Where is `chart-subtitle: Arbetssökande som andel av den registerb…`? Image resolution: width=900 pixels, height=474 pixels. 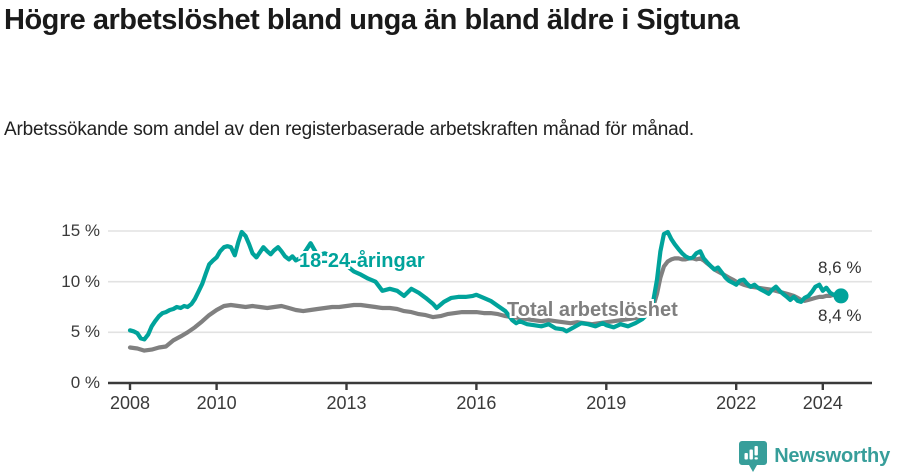 chart-subtitle: Arbetssökande som andel av den registerb… is located at coordinates (349, 129).